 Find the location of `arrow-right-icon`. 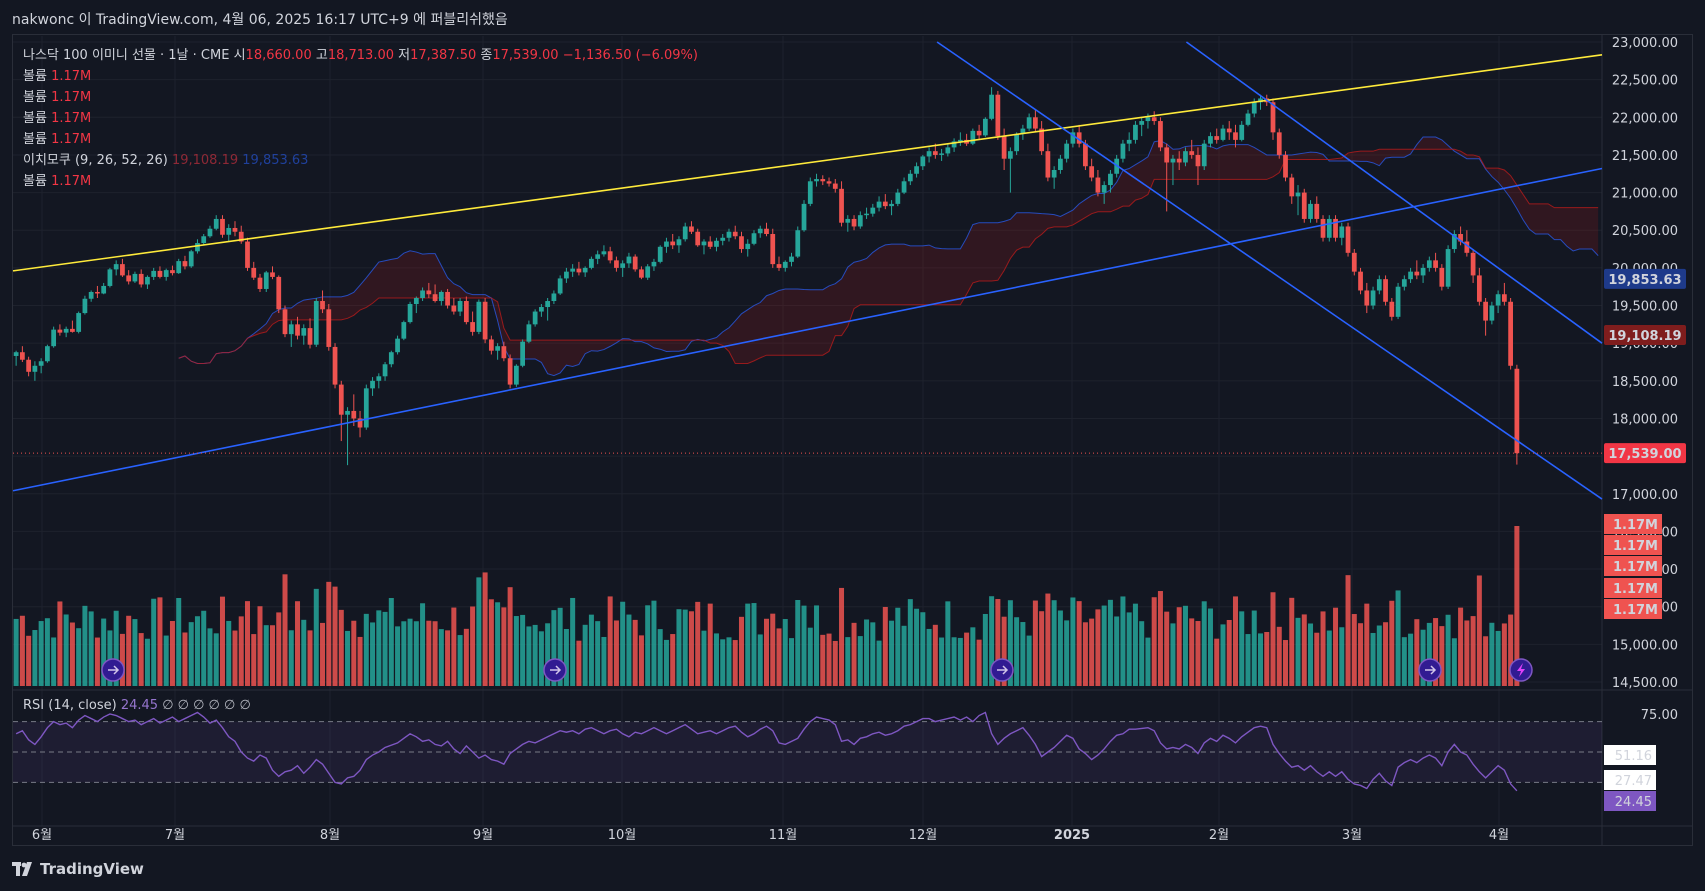

arrow-right-icon is located at coordinates (1431, 670).